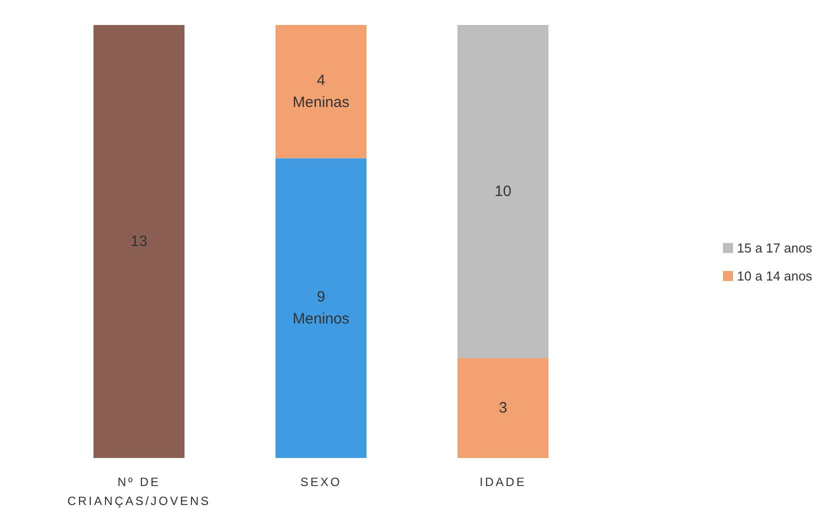 The width and height of the screenshot is (827, 526). Describe the element at coordinates (321, 482) in the screenshot. I see `x-tick-label: SEXO` at that location.